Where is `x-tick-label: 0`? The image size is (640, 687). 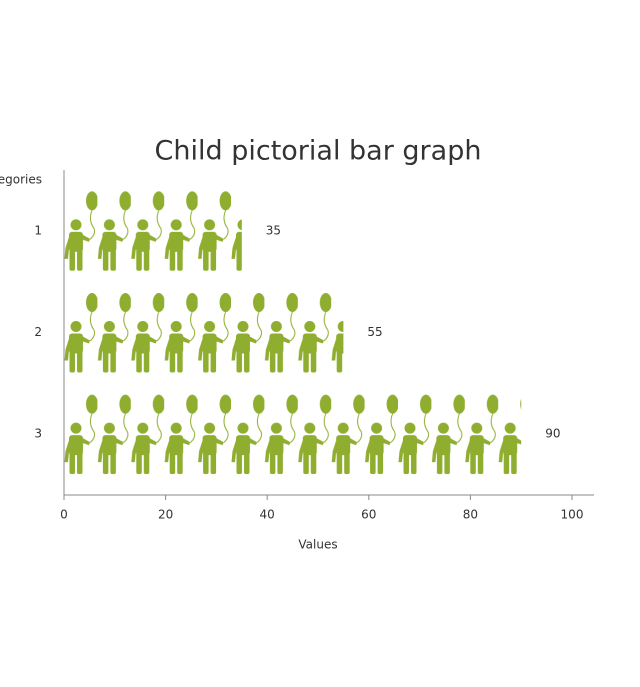 x-tick-label: 0 is located at coordinates (64, 515).